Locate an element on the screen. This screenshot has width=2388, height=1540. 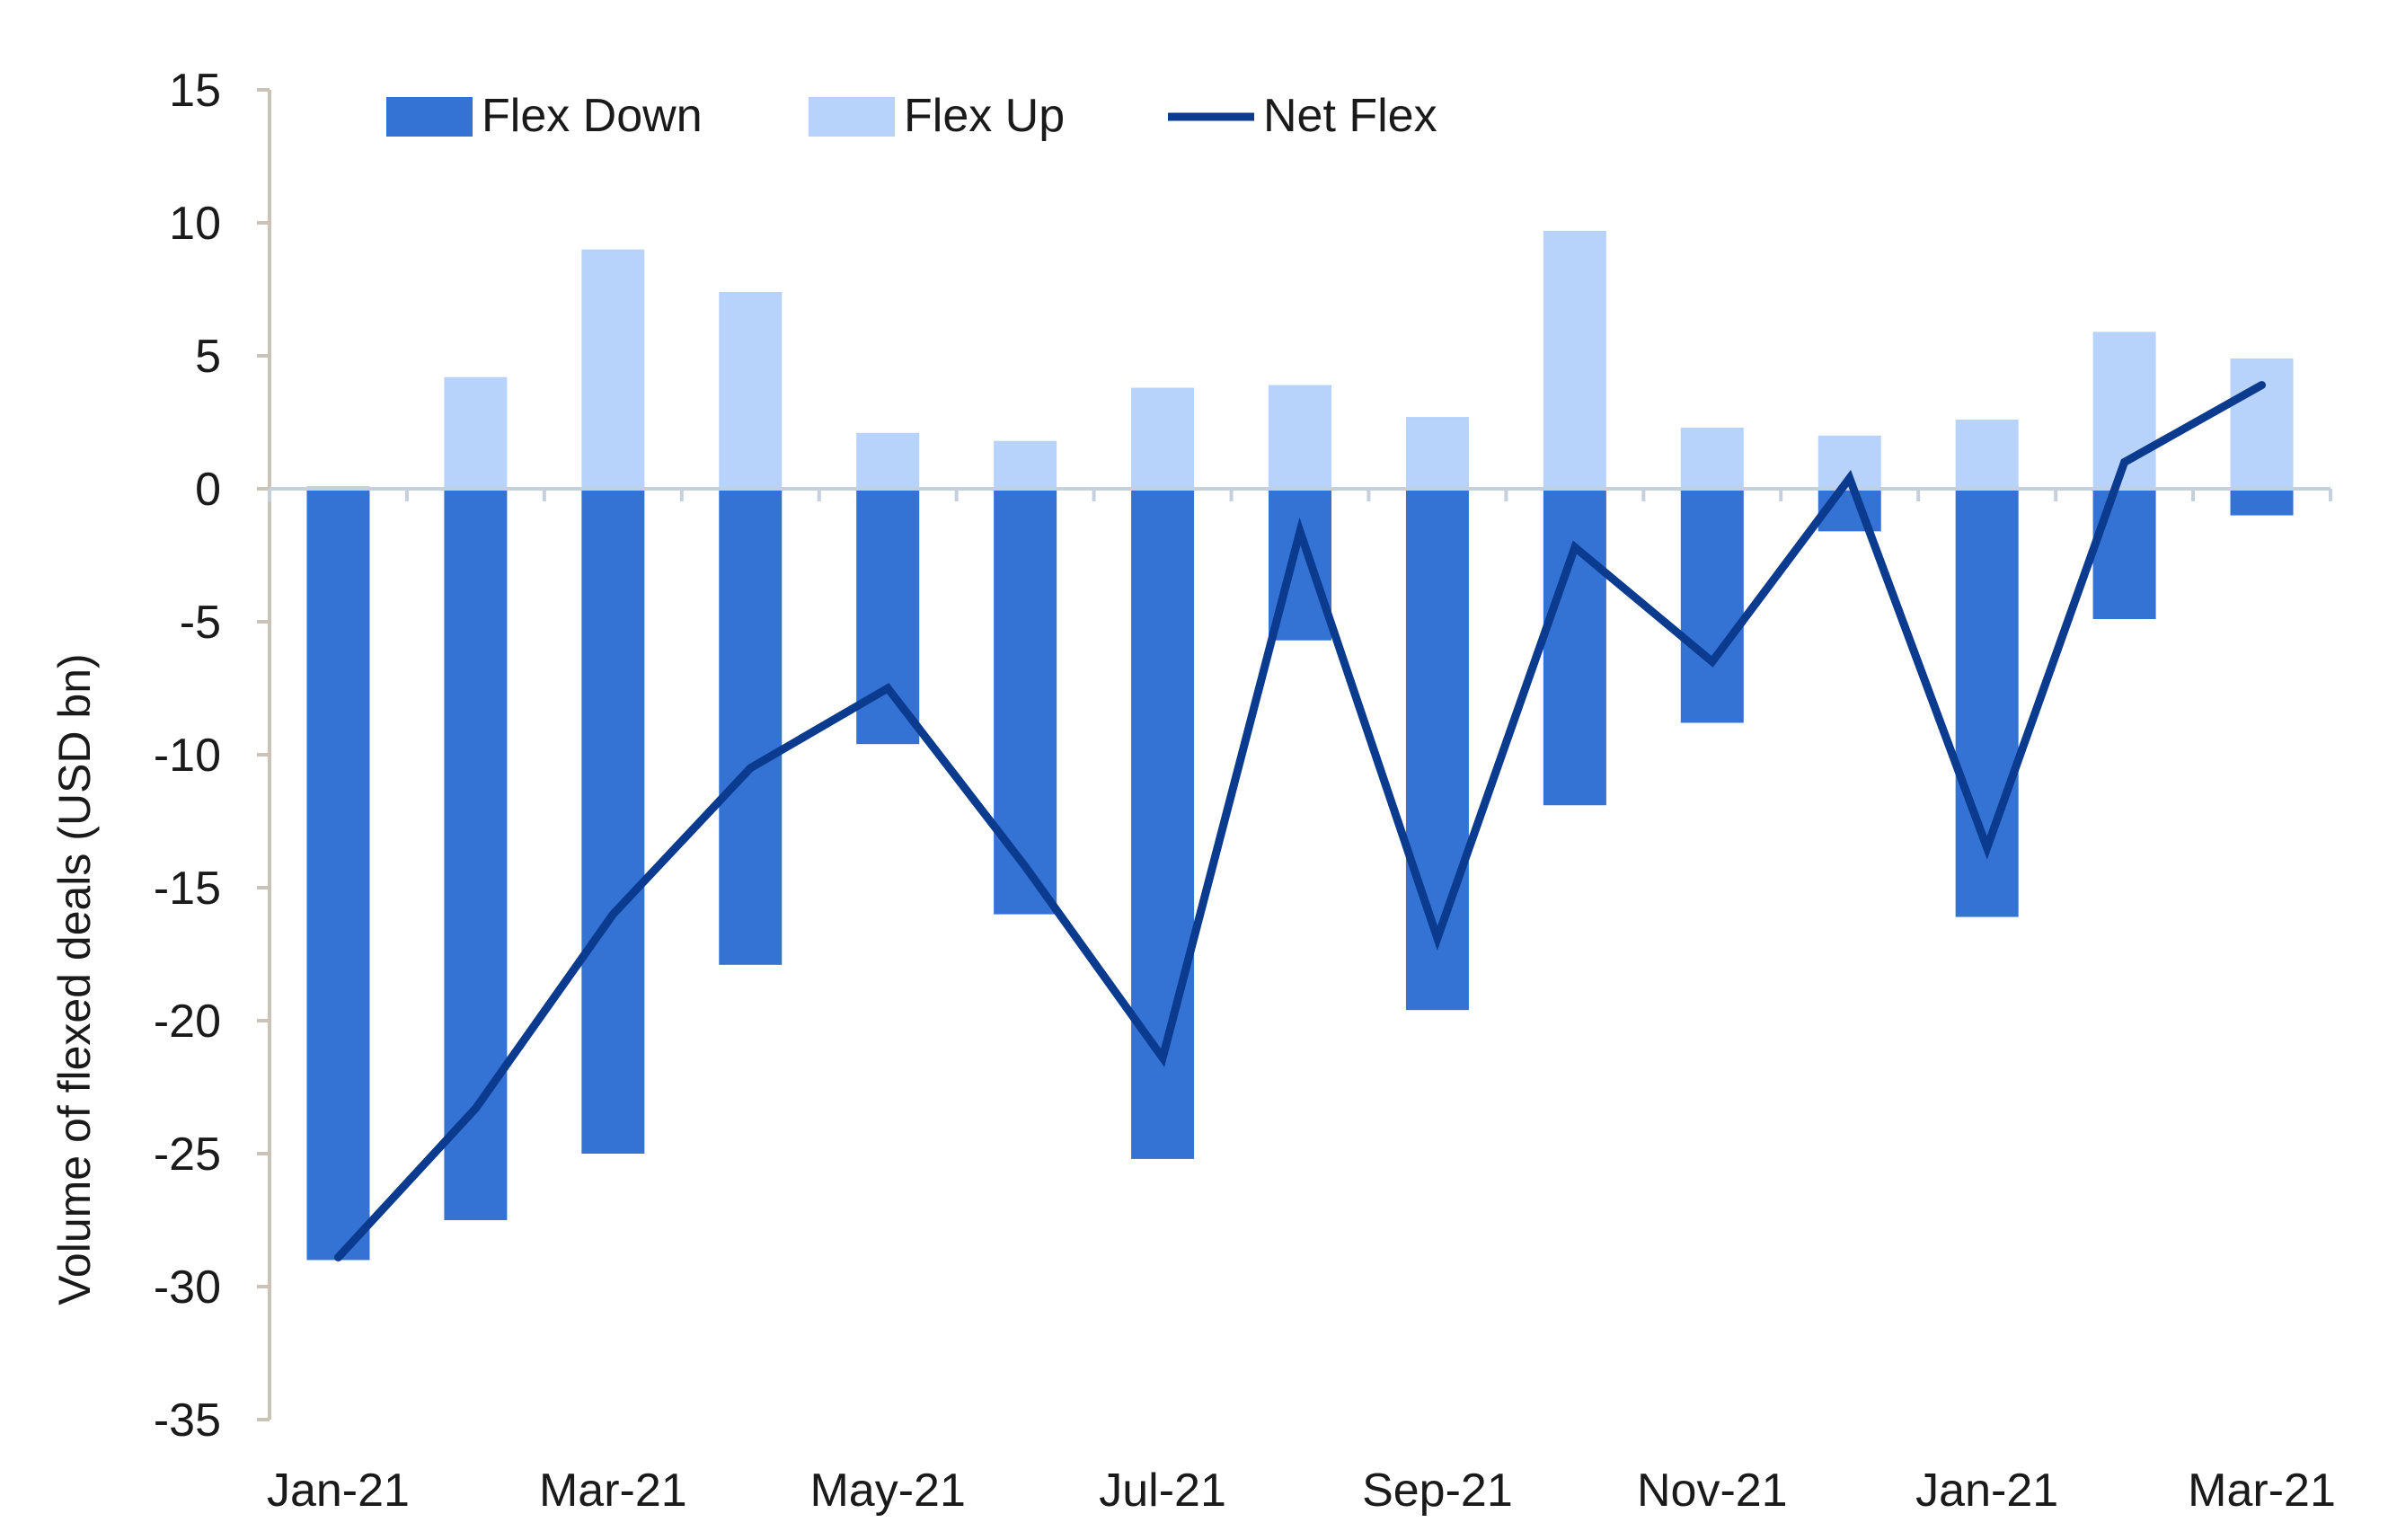
flex-up-series is located at coordinates (1300, 359).